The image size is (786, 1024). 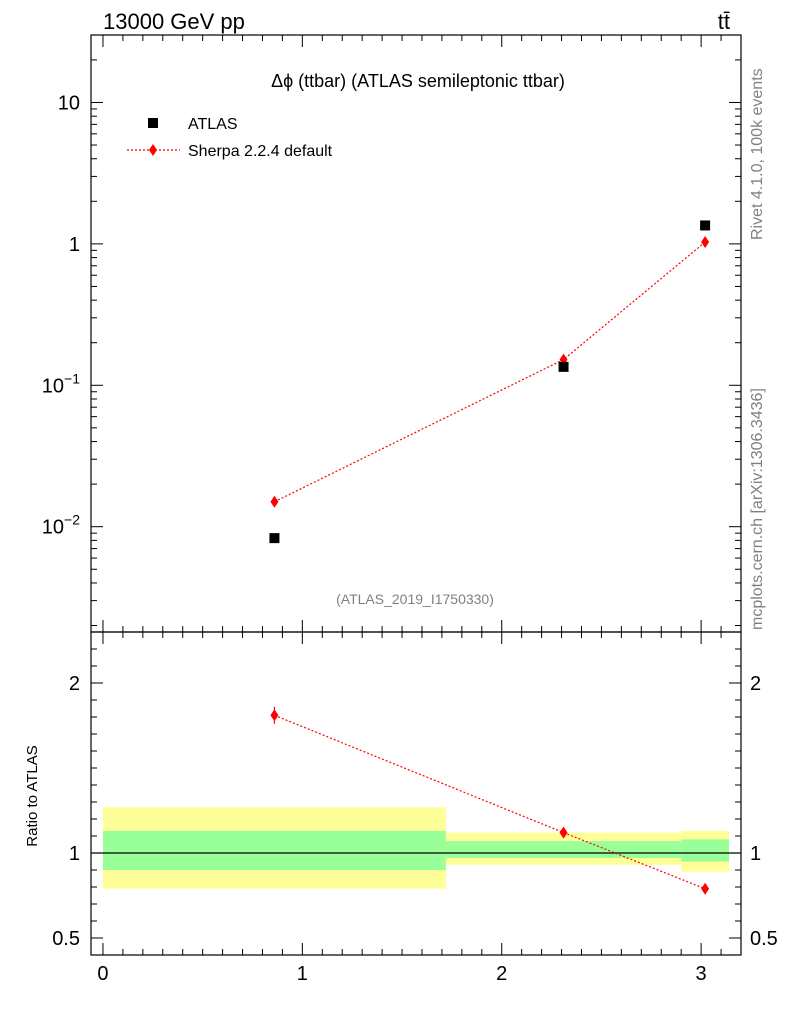 I want to click on ratio-y-tick-label: 2, so click(x=74, y=684).